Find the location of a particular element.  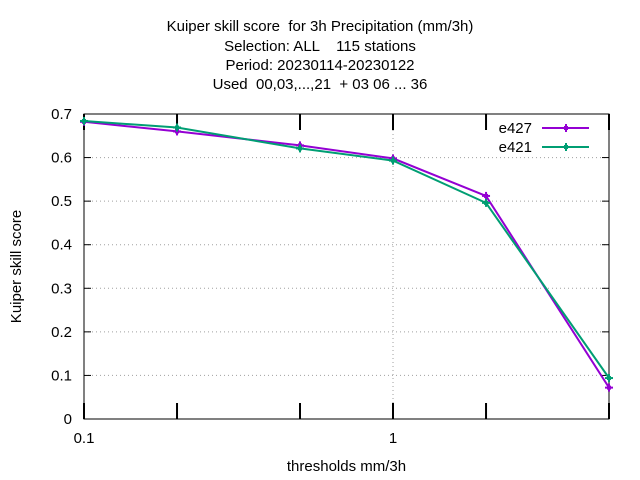

y-tick-label: 0.6 is located at coordinates (61, 158).